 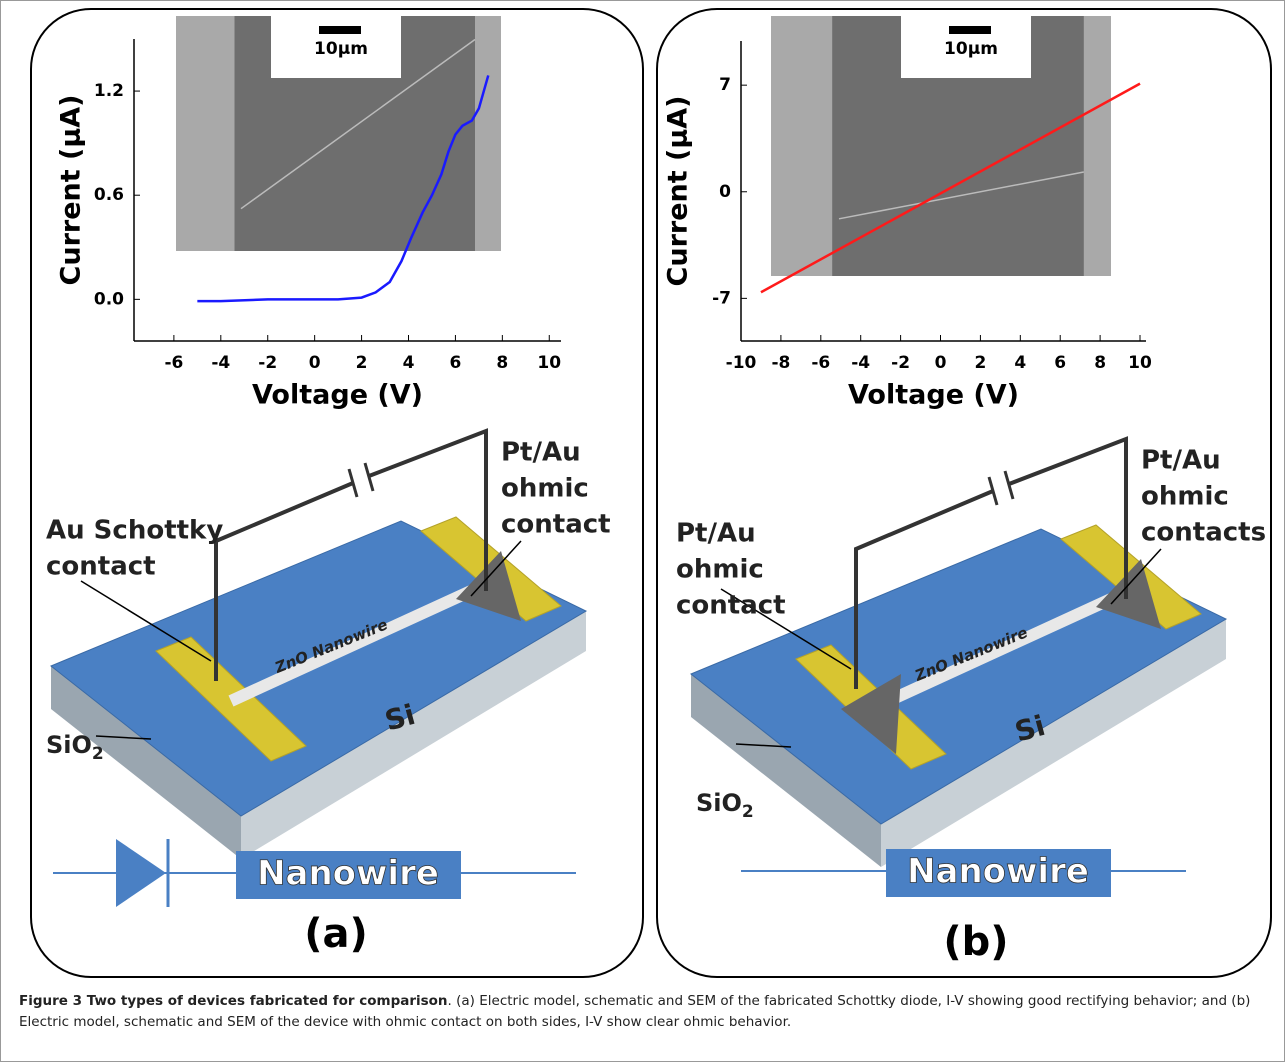 I want to click on x-tick-label: -10, so click(x=741, y=363).